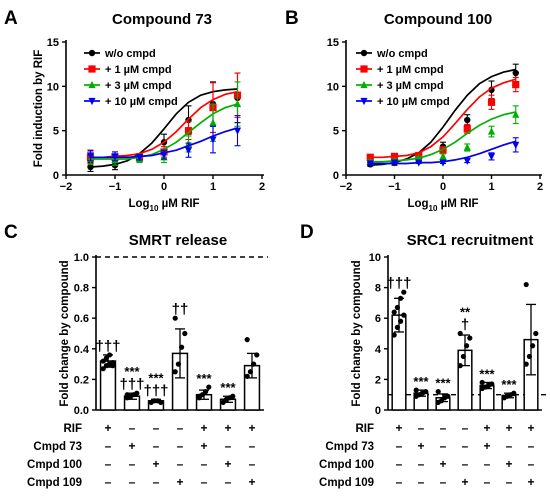  What do you see at coordinates (442, 205) in the screenshot?
I see `x-axis-label: Log10 µM RIF` at bounding box center [442, 205].